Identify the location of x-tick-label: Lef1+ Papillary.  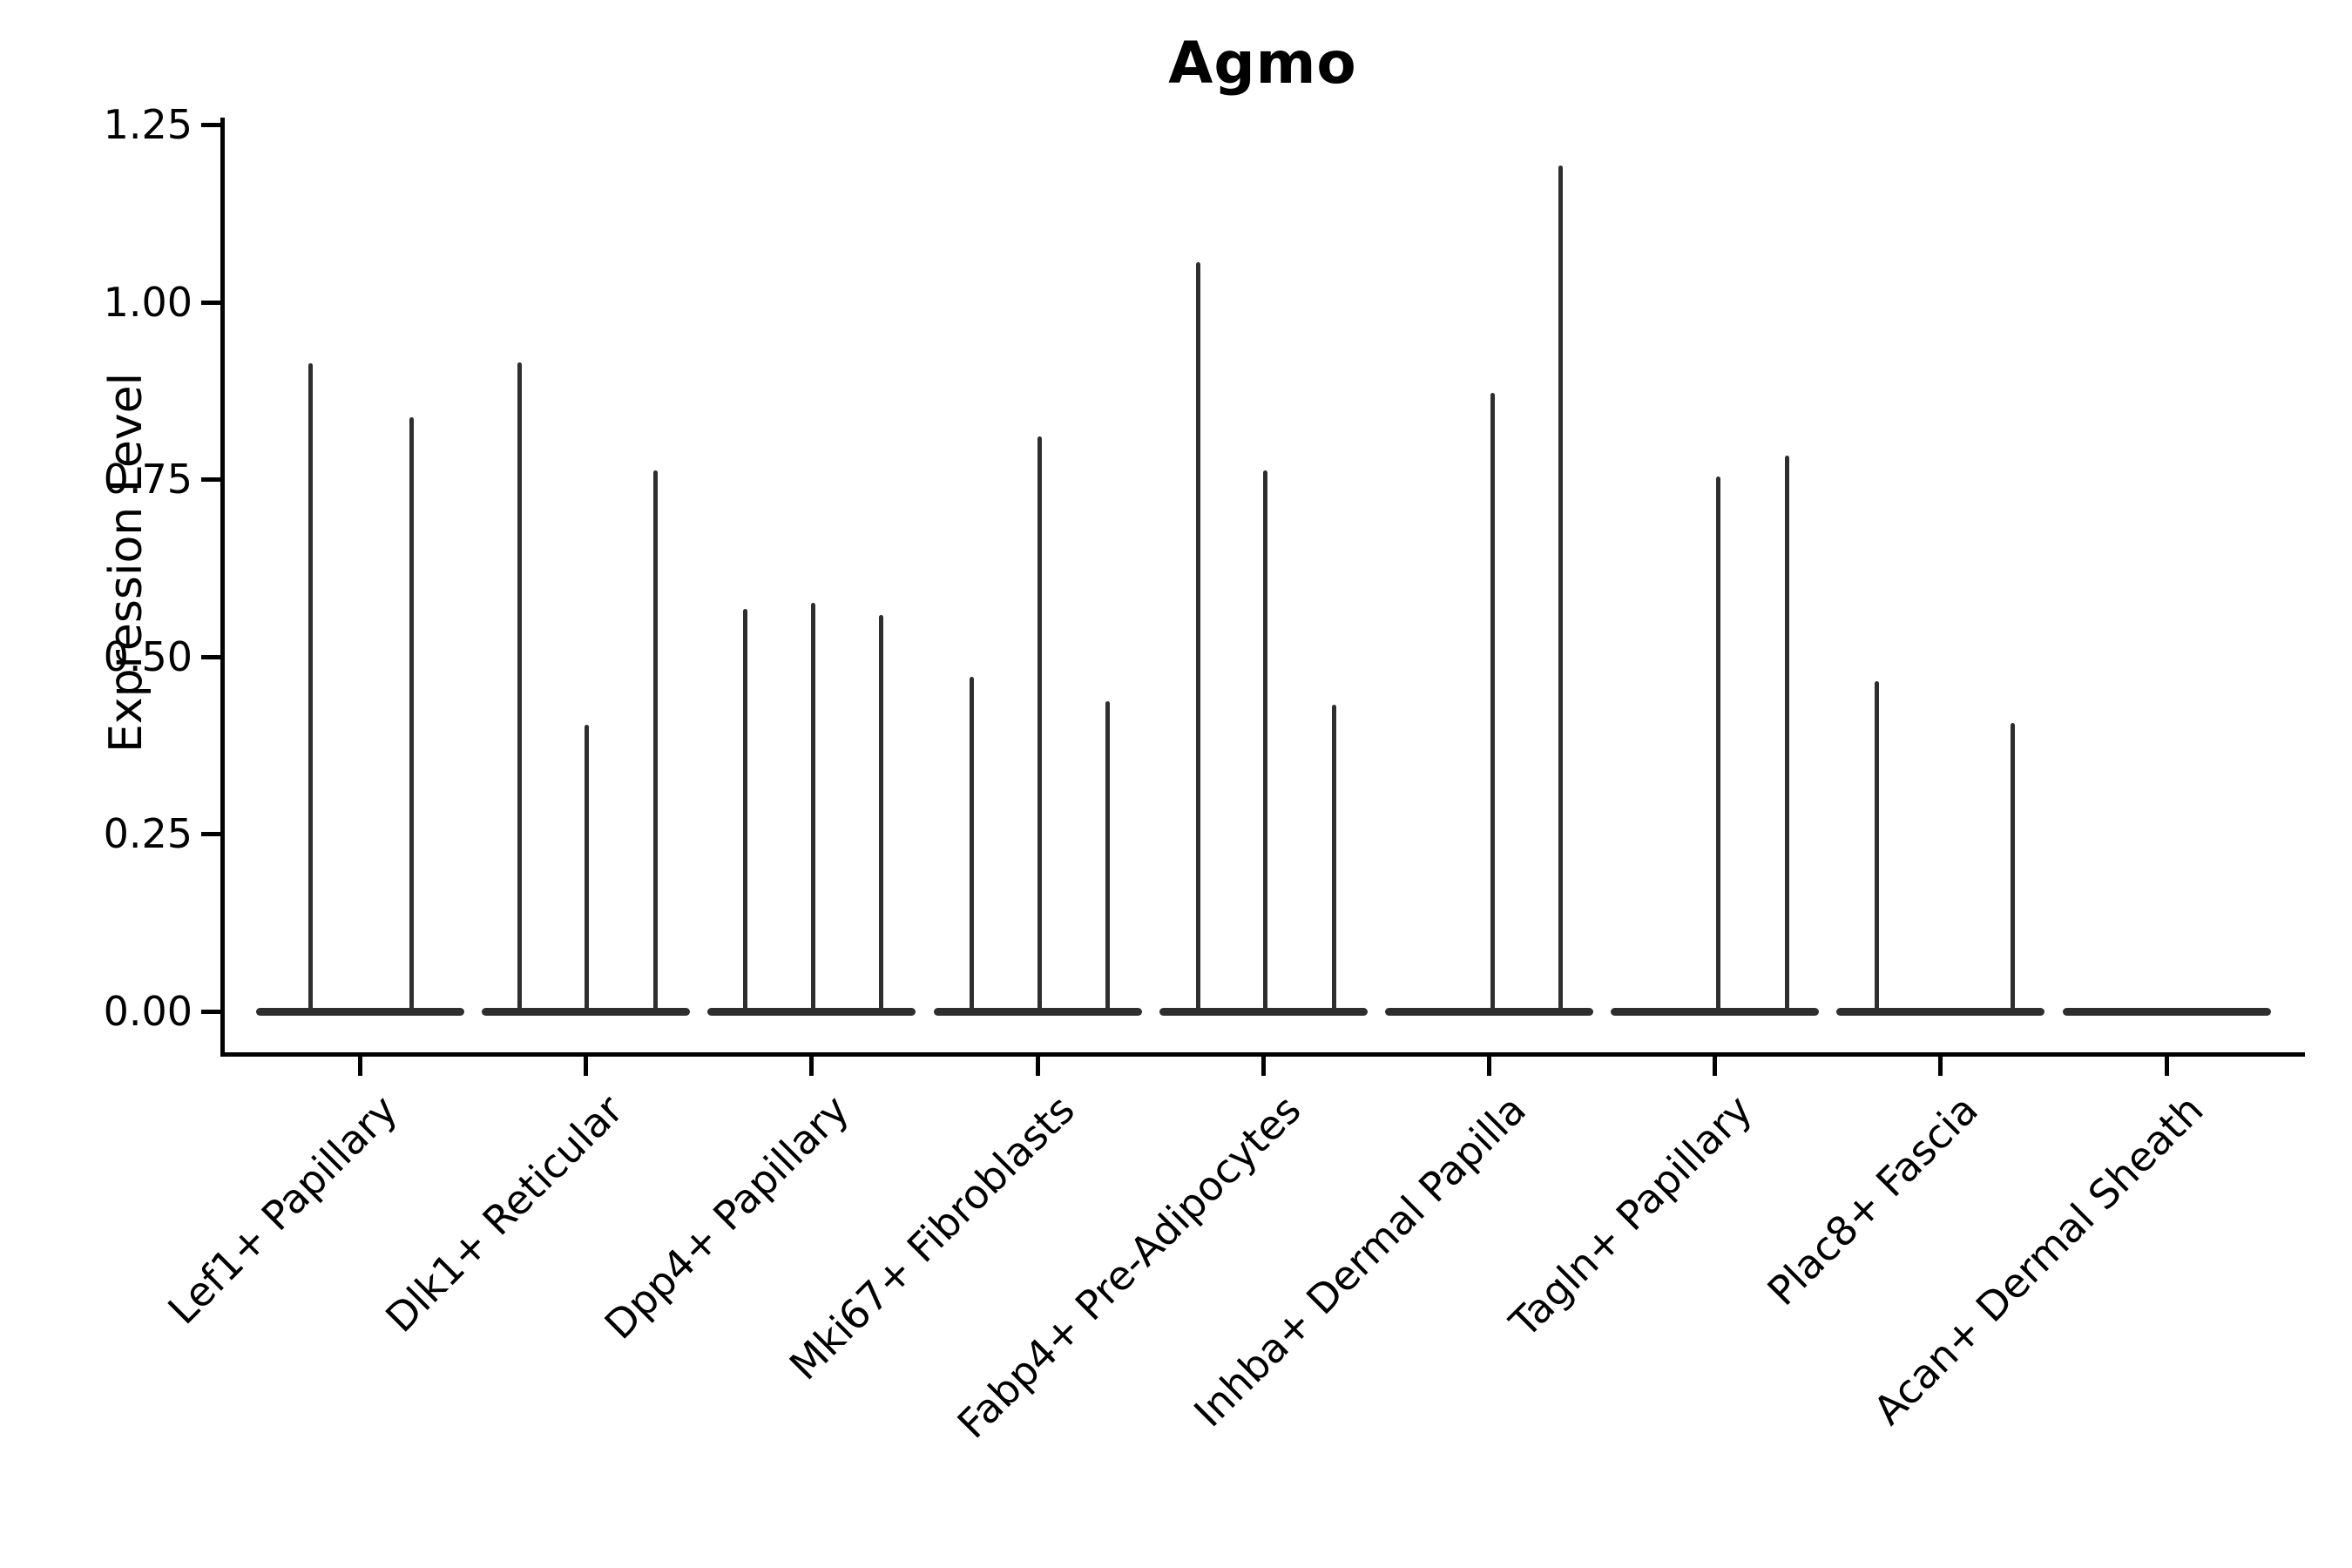
(283, 1209).